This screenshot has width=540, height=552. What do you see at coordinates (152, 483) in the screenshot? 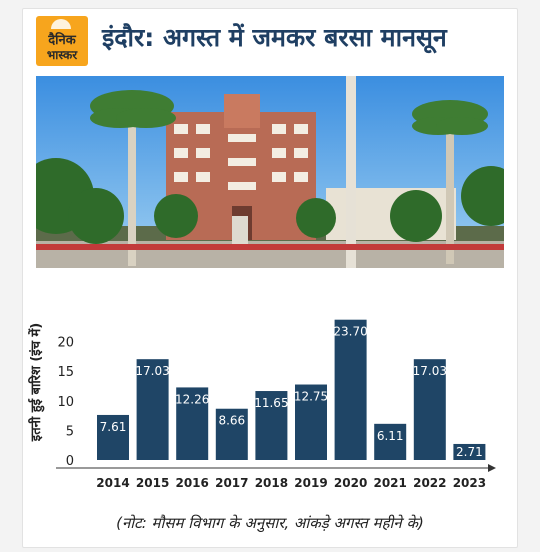
I see `x-tick-label-2015: 2015` at bounding box center [152, 483].